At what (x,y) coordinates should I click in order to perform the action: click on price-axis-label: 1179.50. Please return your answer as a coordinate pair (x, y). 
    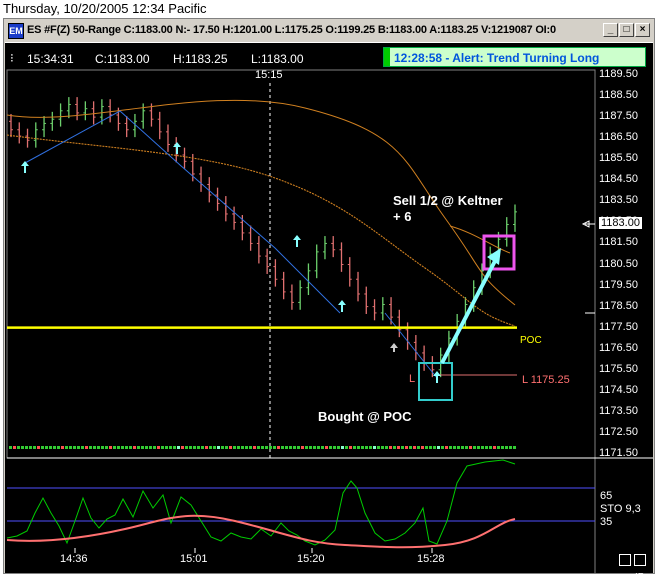
    Looking at the image, I should click on (618, 284).